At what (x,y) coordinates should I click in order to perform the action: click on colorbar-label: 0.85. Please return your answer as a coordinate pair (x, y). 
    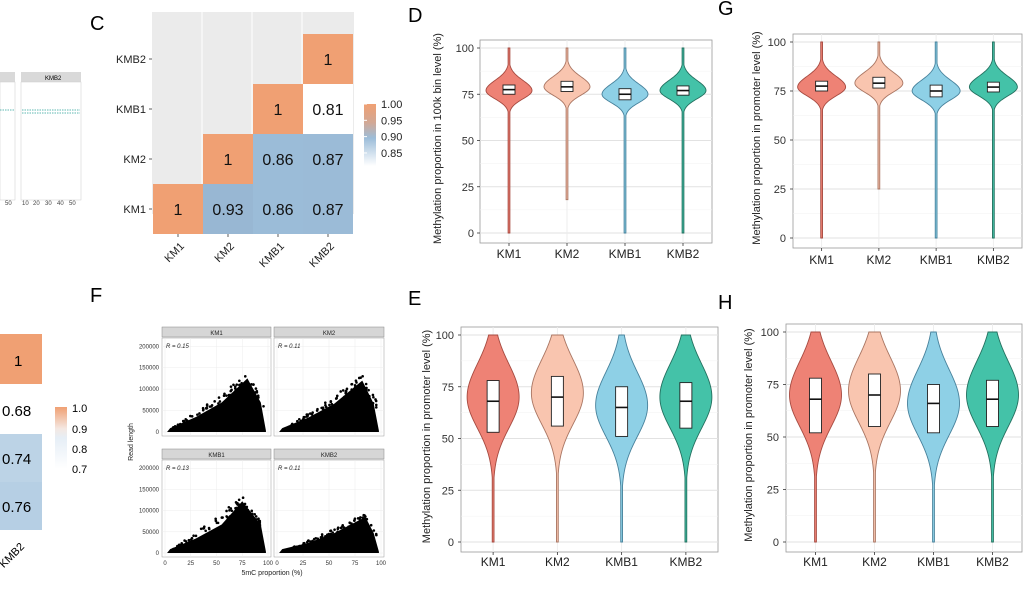
    Looking at the image, I should click on (391, 154).